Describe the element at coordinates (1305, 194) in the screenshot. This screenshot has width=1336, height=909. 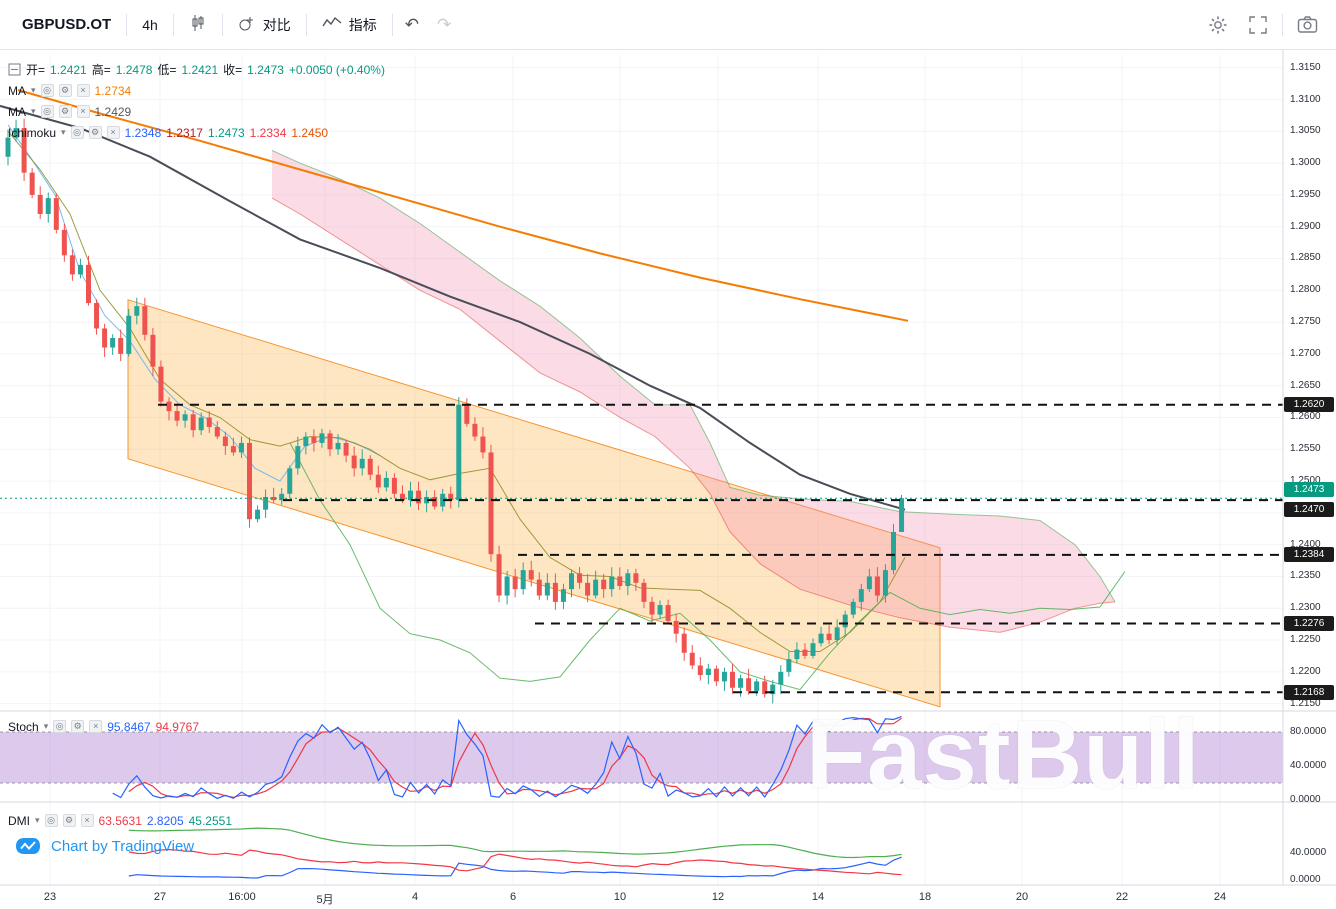
I see `price-tick-label: 1.2950` at that location.